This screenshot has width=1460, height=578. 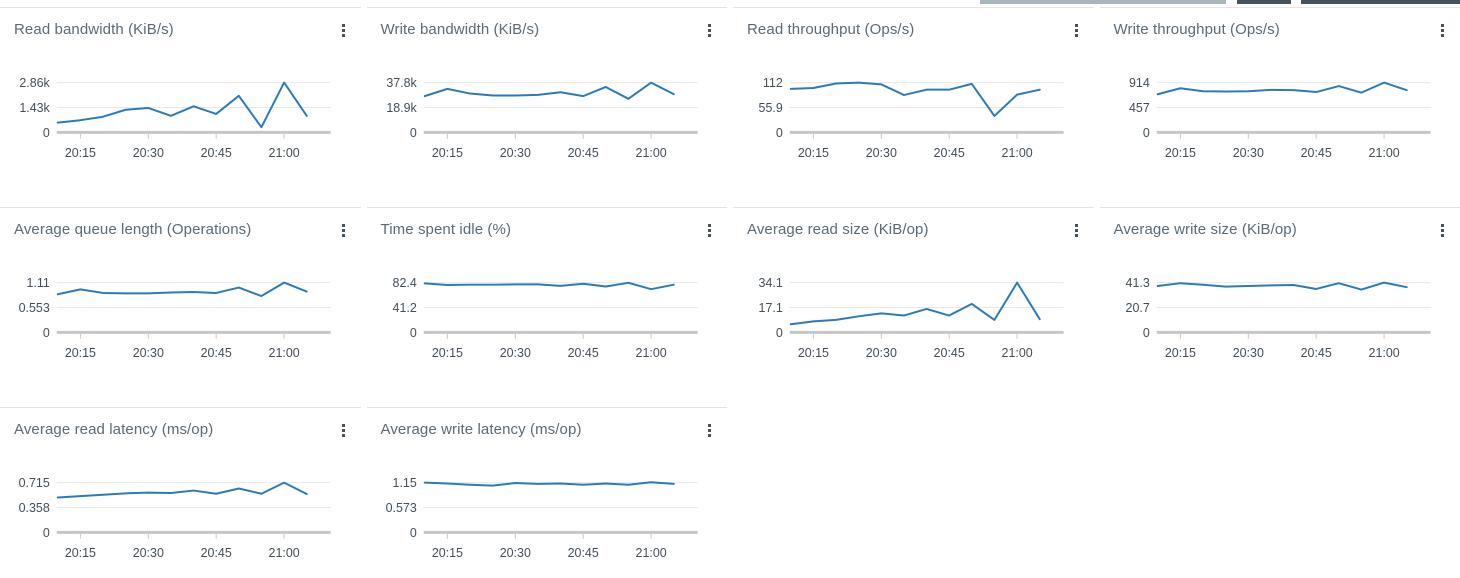 What do you see at coordinates (771, 283) in the screenshot?
I see `y-tick-label: 34.1` at bounding box center [771, 283].